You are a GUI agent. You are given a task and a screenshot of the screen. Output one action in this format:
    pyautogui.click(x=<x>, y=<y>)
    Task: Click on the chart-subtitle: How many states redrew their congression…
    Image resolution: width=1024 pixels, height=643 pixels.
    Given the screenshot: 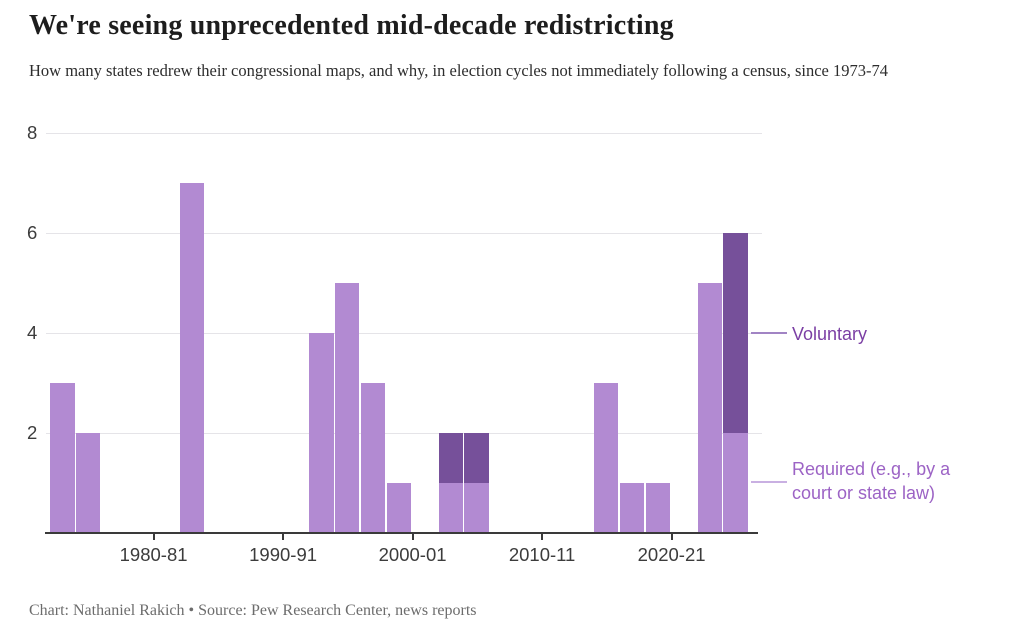 What is the action you would take?
    pyautogui.click(x=458, y=70)
    